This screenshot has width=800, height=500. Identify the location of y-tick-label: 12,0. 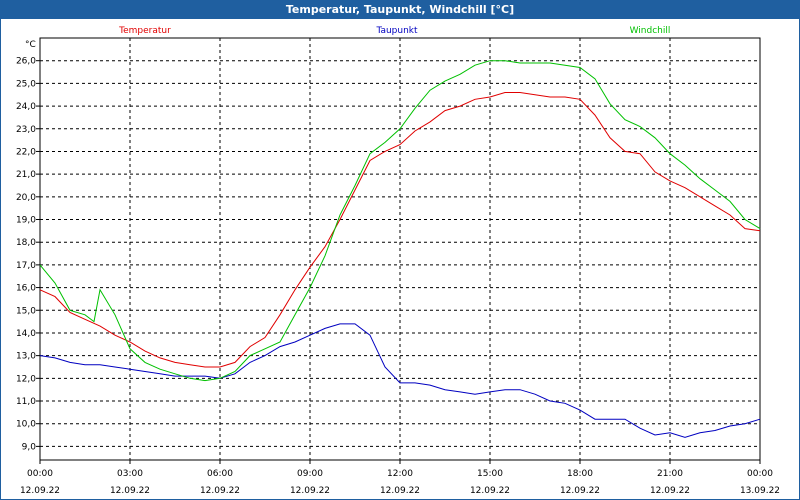
(26, 379).